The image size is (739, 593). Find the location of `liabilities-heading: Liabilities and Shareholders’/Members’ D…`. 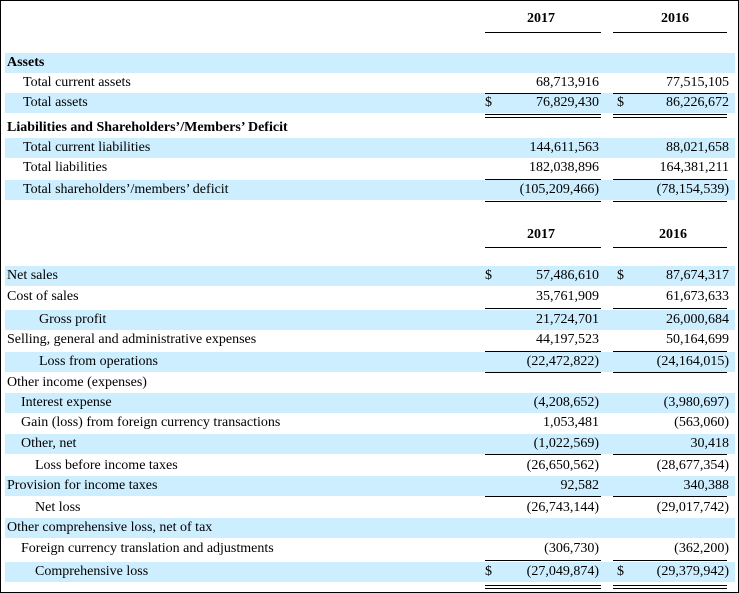

liabilities-heading: Liabilities and Shareholders’/Members’ D… is located at coordinates (147, 127).